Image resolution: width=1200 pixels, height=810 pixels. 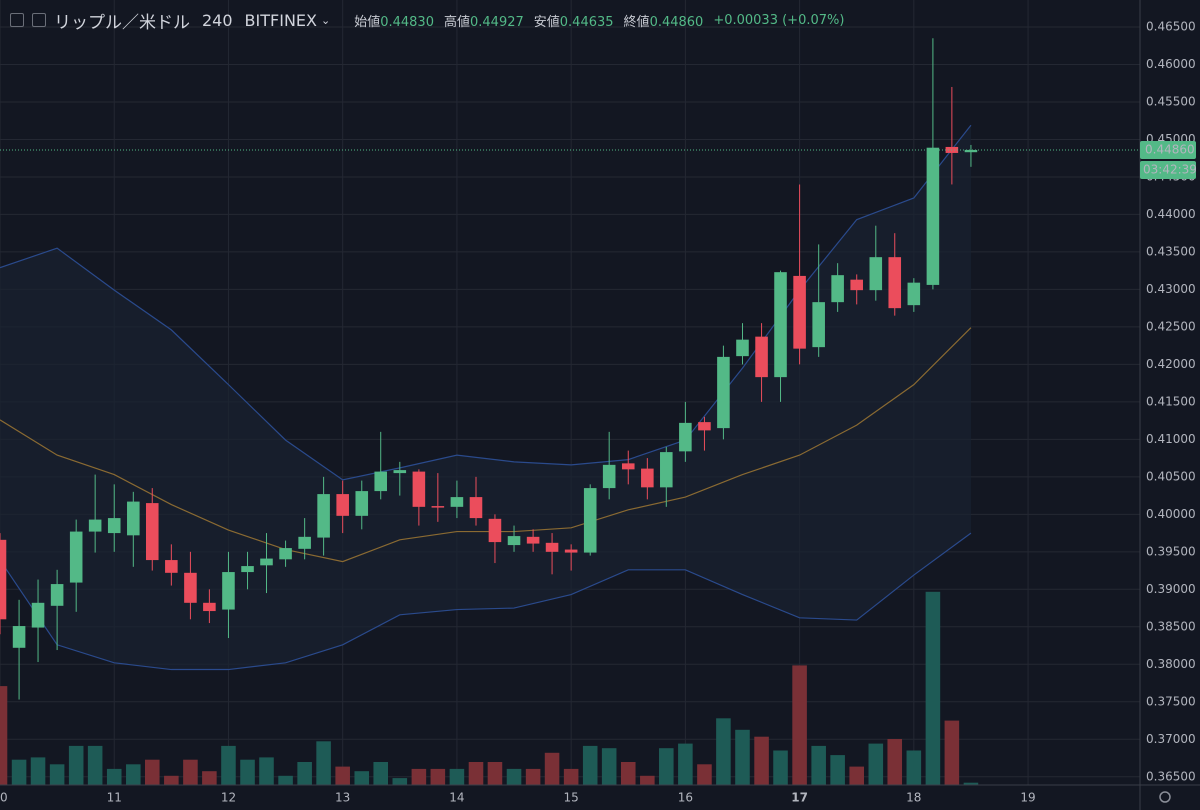 I want to click on x-tick-label: 13, so click(x=342, y=798).